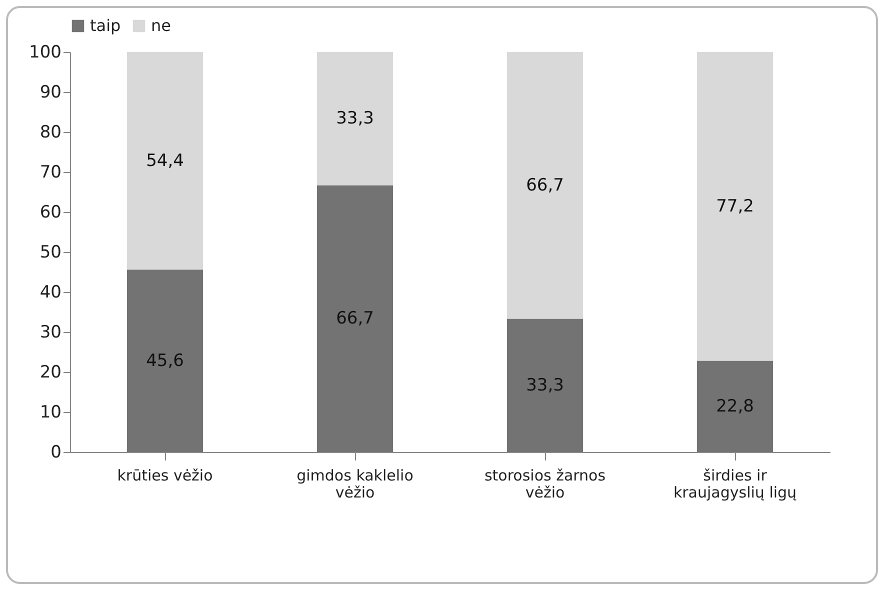 This screenshot has width=889, height=596. Describe the element at coordinates (51, 252) in the screenshot. I see `y-tick-label: 50` at that location.